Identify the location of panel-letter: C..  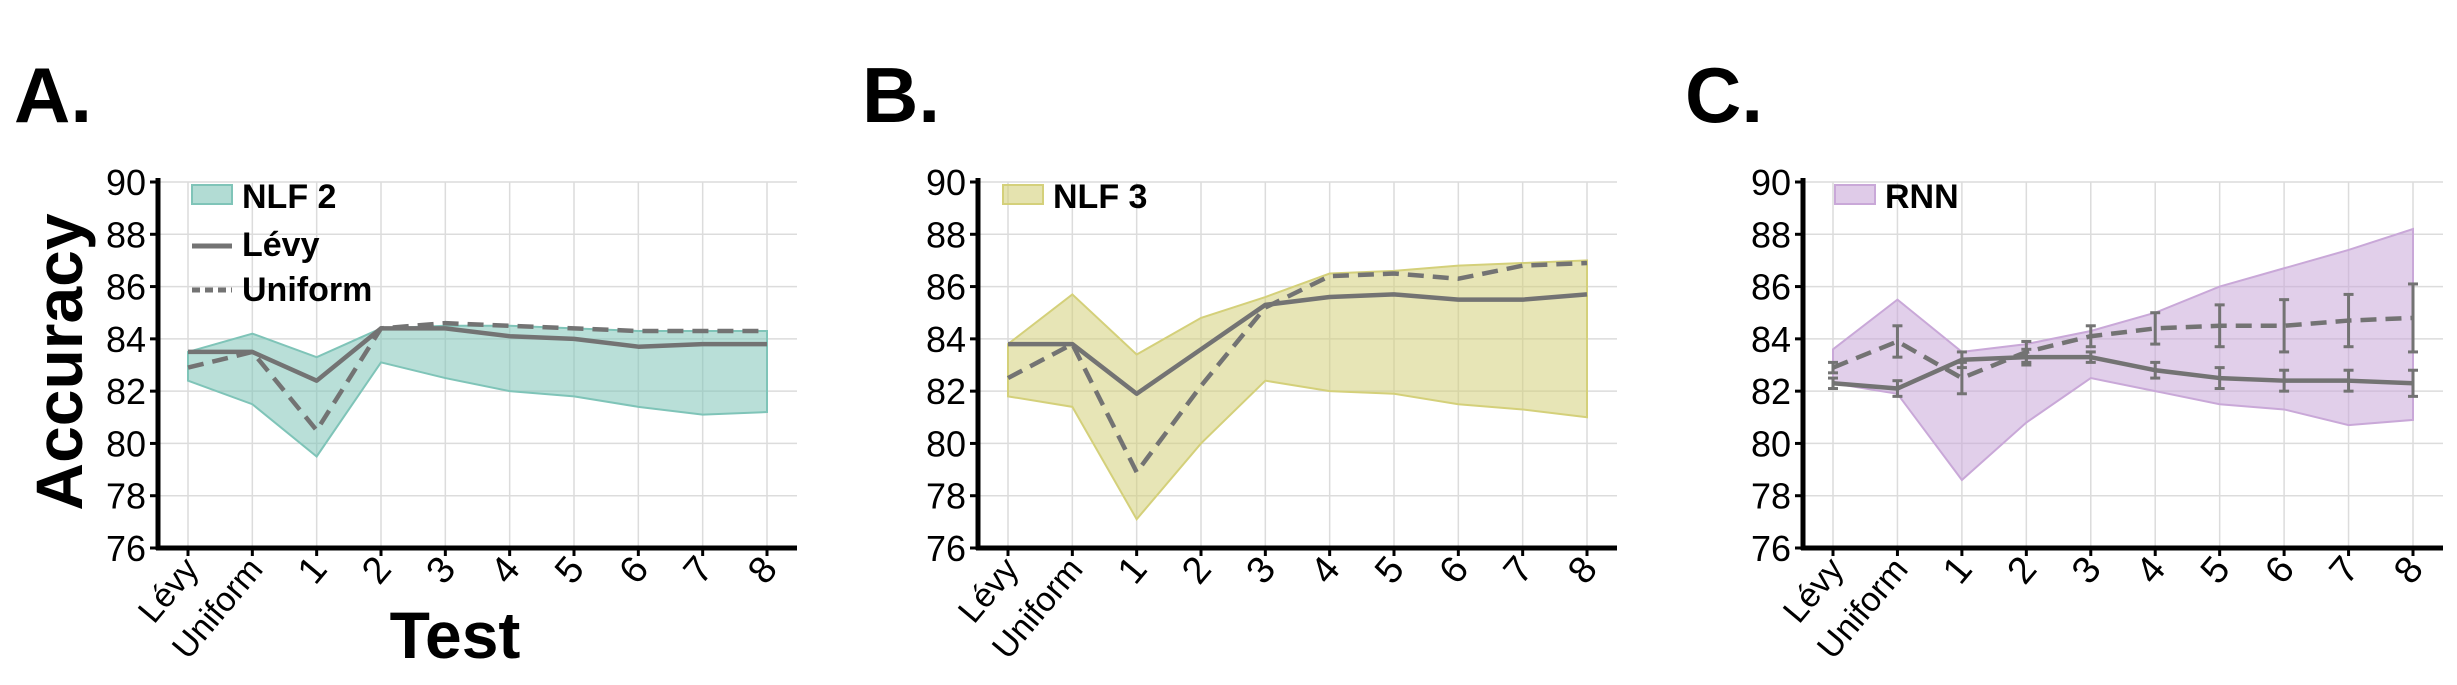
(1724, 95).